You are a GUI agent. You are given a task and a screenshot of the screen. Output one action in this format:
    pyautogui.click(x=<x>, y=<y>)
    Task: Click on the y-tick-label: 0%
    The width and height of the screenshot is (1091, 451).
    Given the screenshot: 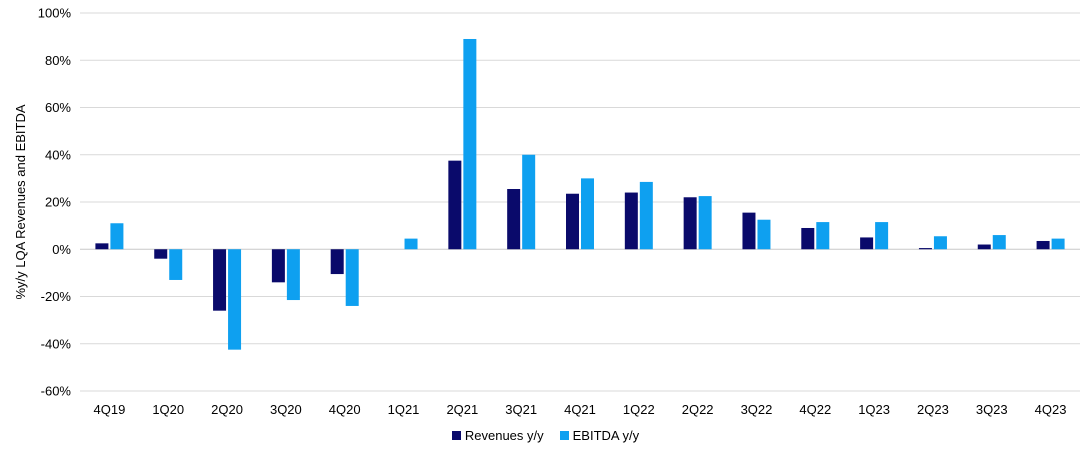 What is the action you would take?
    pyautogui.click(x=61, y=249)
    